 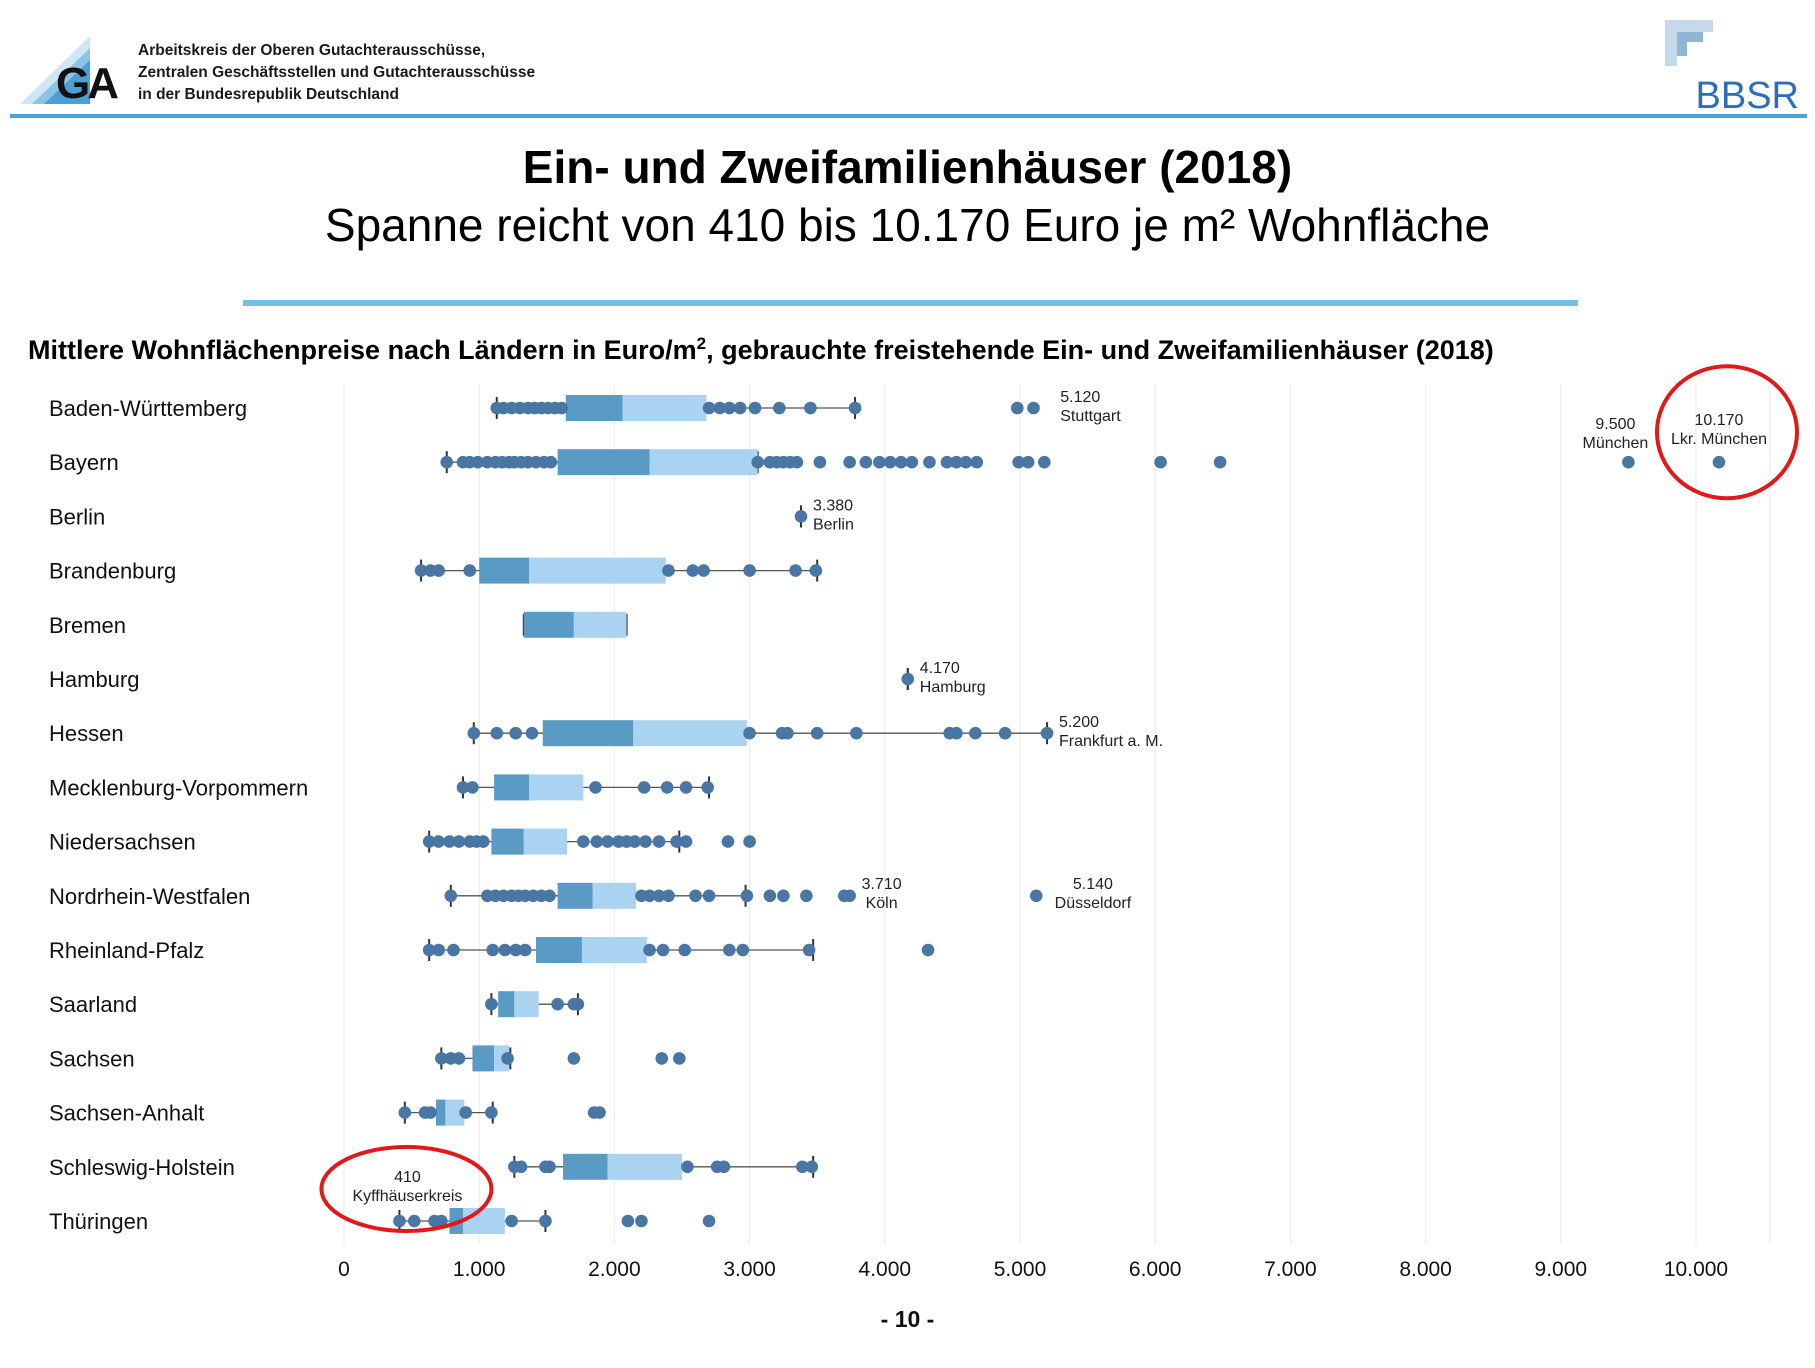 What do you see at coordinates (84, 462) in the screenshot?
I see `category-label: Bayern` at bounding box center [84, 462].